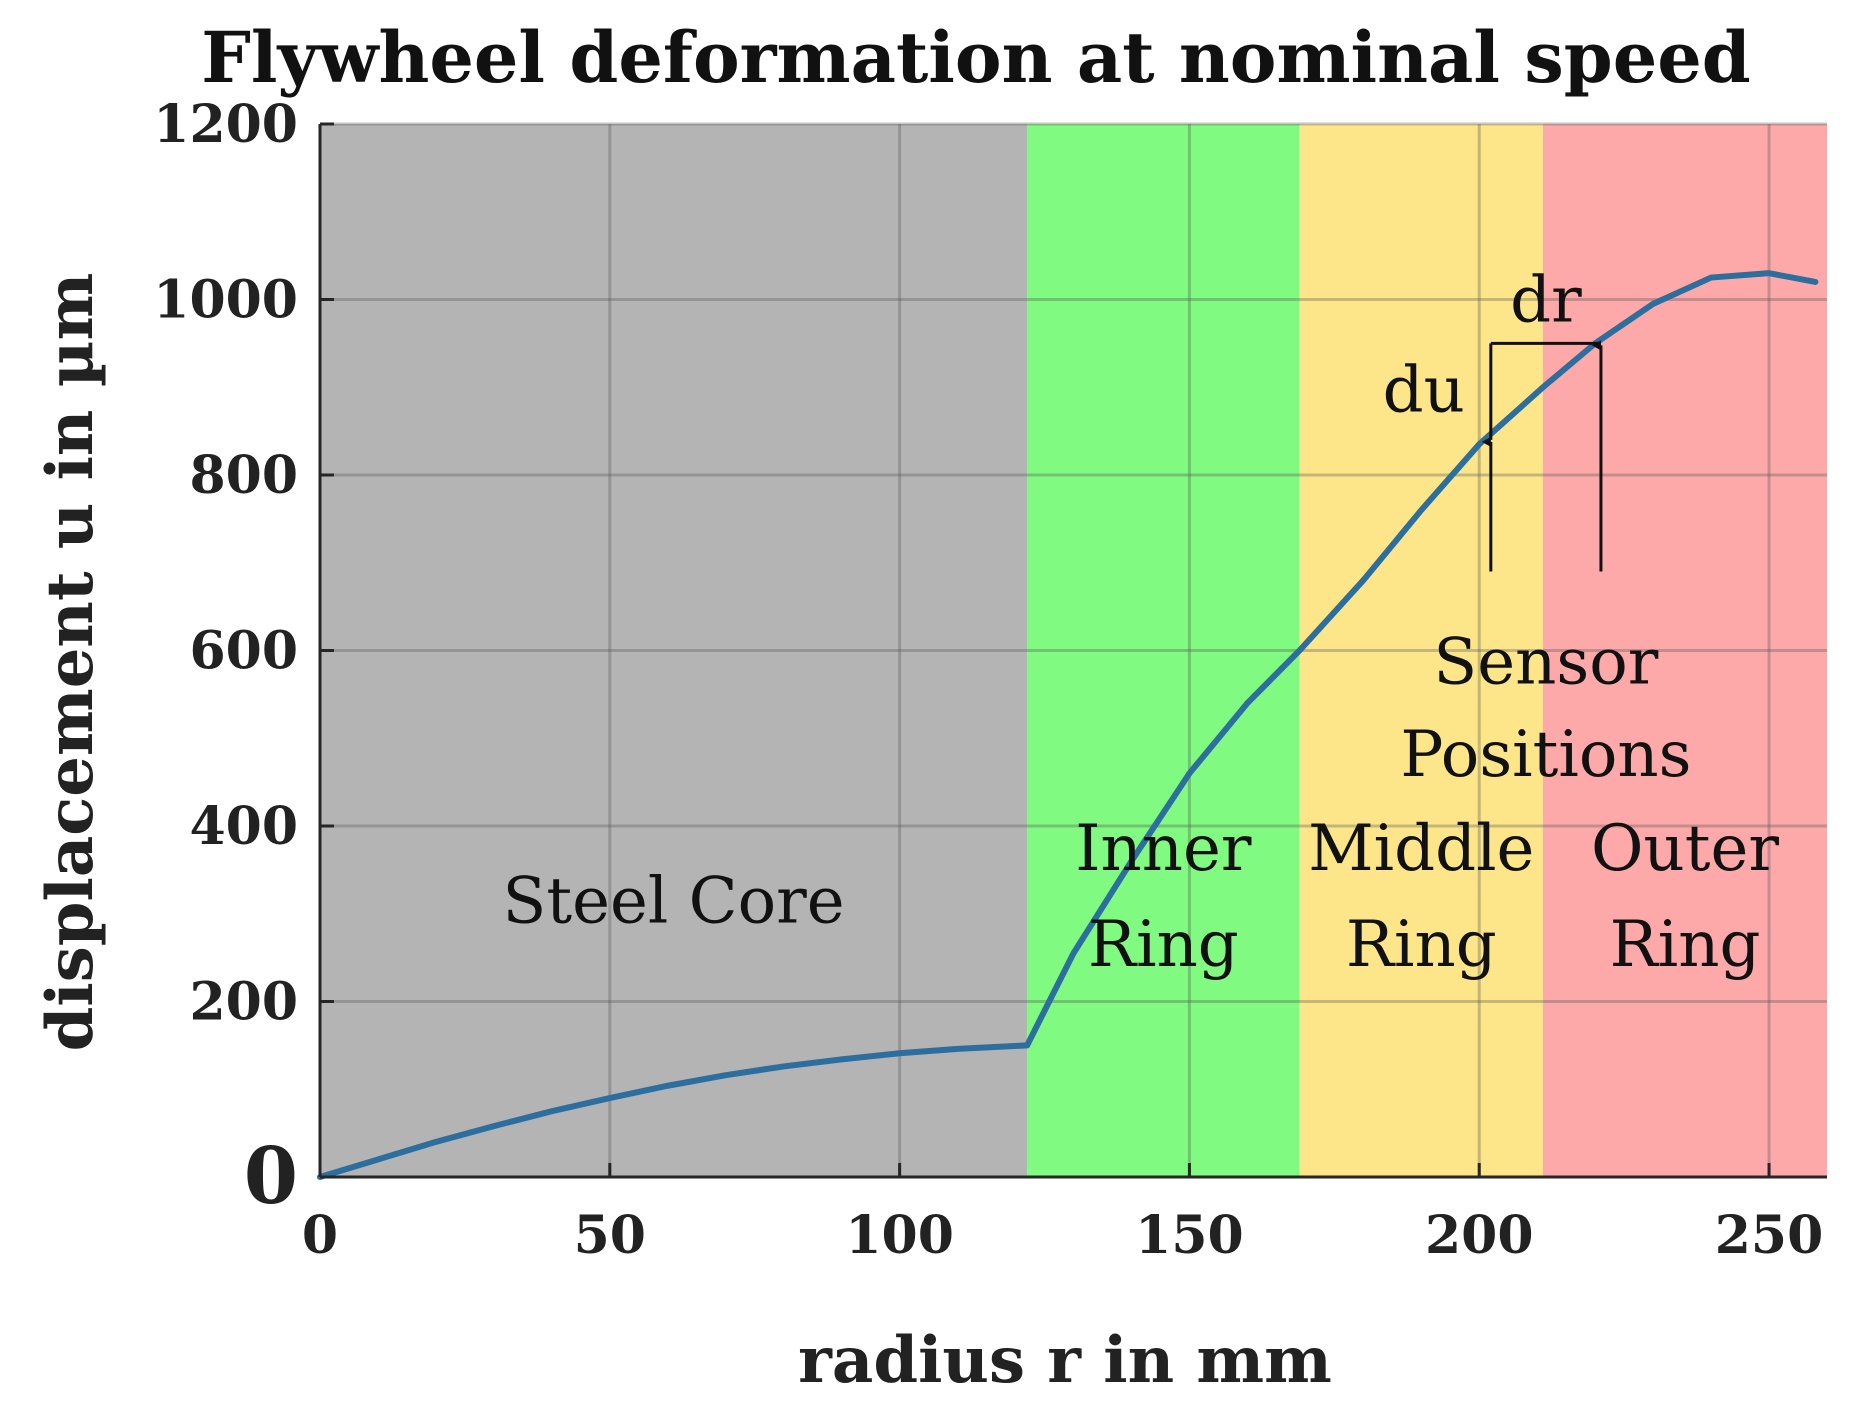 The image size is (1855, 1402). I want to click on sensor-positions-label: Sensor Positions, so click(1545, 708).